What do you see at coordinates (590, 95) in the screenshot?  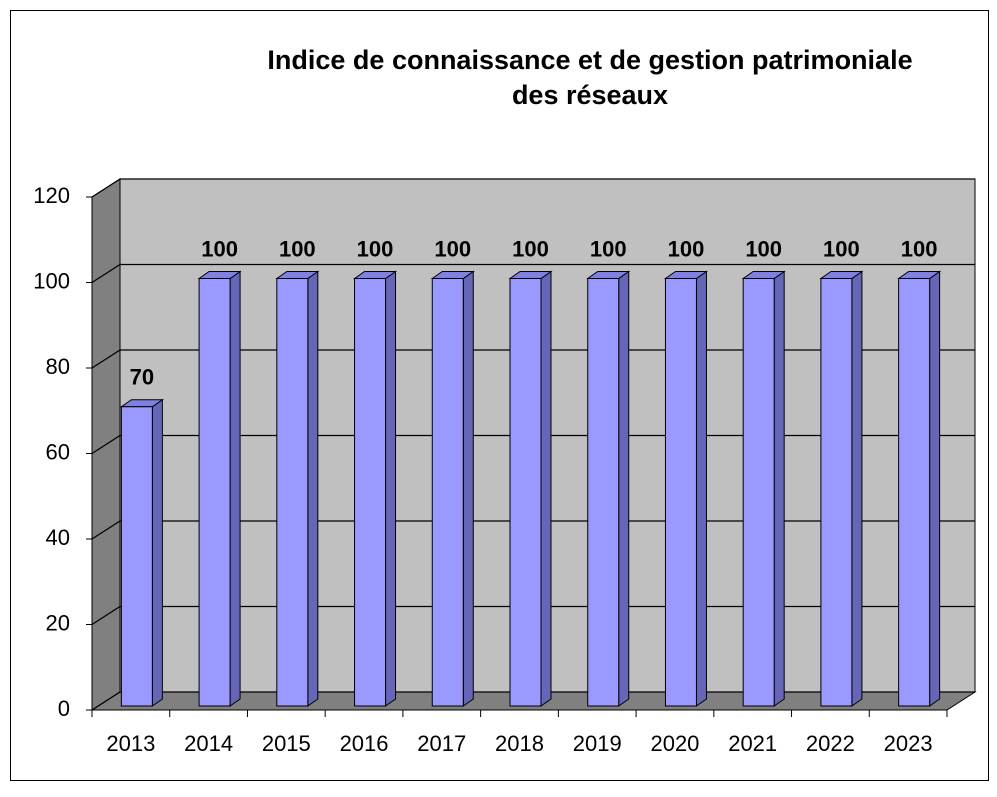 I see `chart-subtitle: des réseaux` at bounding box center [590, 95].